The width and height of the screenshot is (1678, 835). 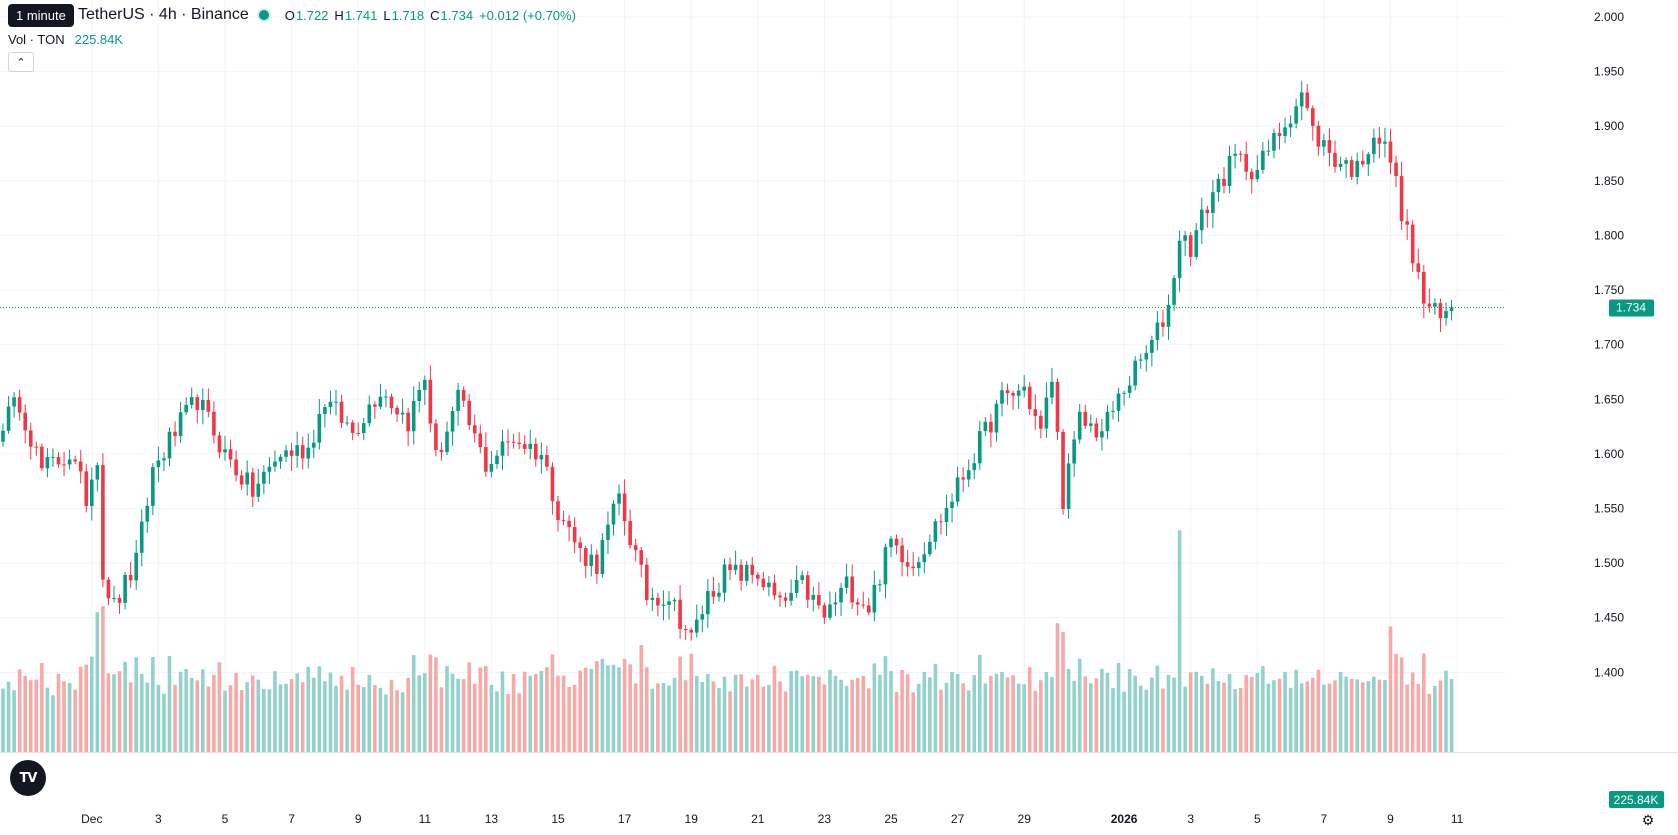 I want to click on time-tick-label: 11, so click(x=425, y=819).